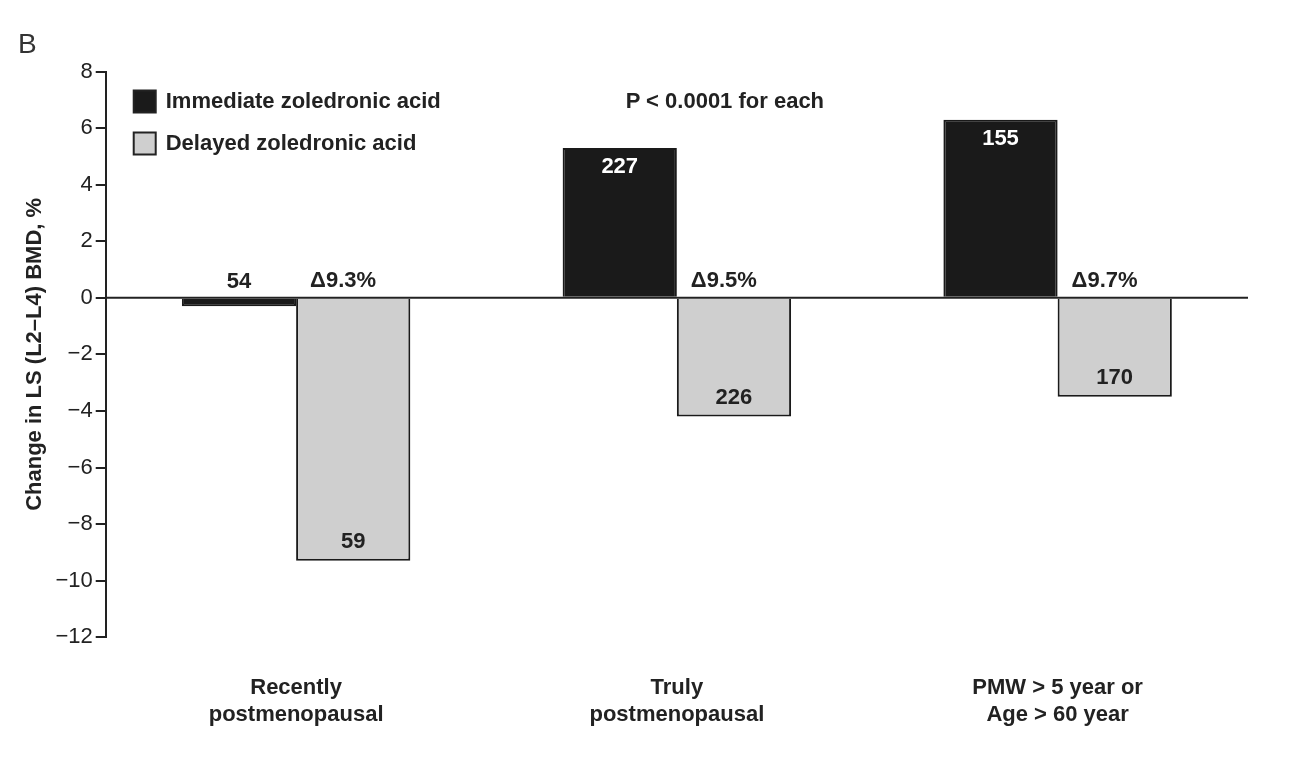  I want to click on y-tick-label: −2, so click(80, 353).